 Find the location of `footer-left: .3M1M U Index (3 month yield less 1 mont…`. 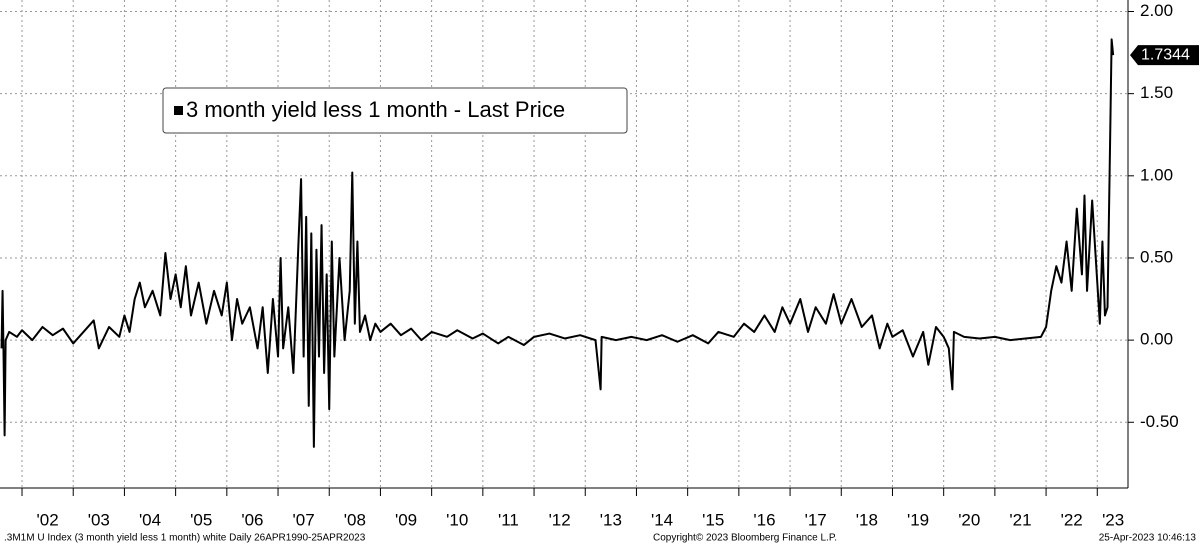

footer-left: .3M1M U Index (3 month yield less 1 mont… is located at coordinates (185, 538).